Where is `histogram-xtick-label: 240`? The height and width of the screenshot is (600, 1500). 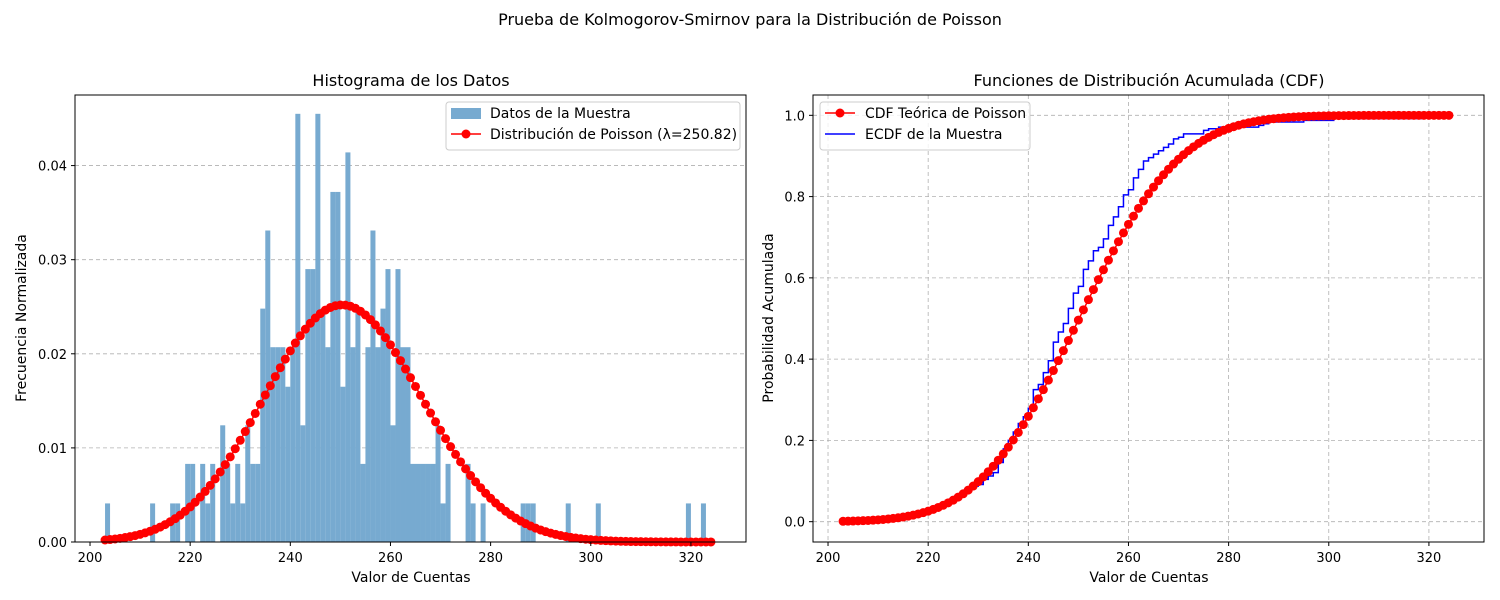 histogram-xtick-label: 240 is located at coordinates (290, 558).